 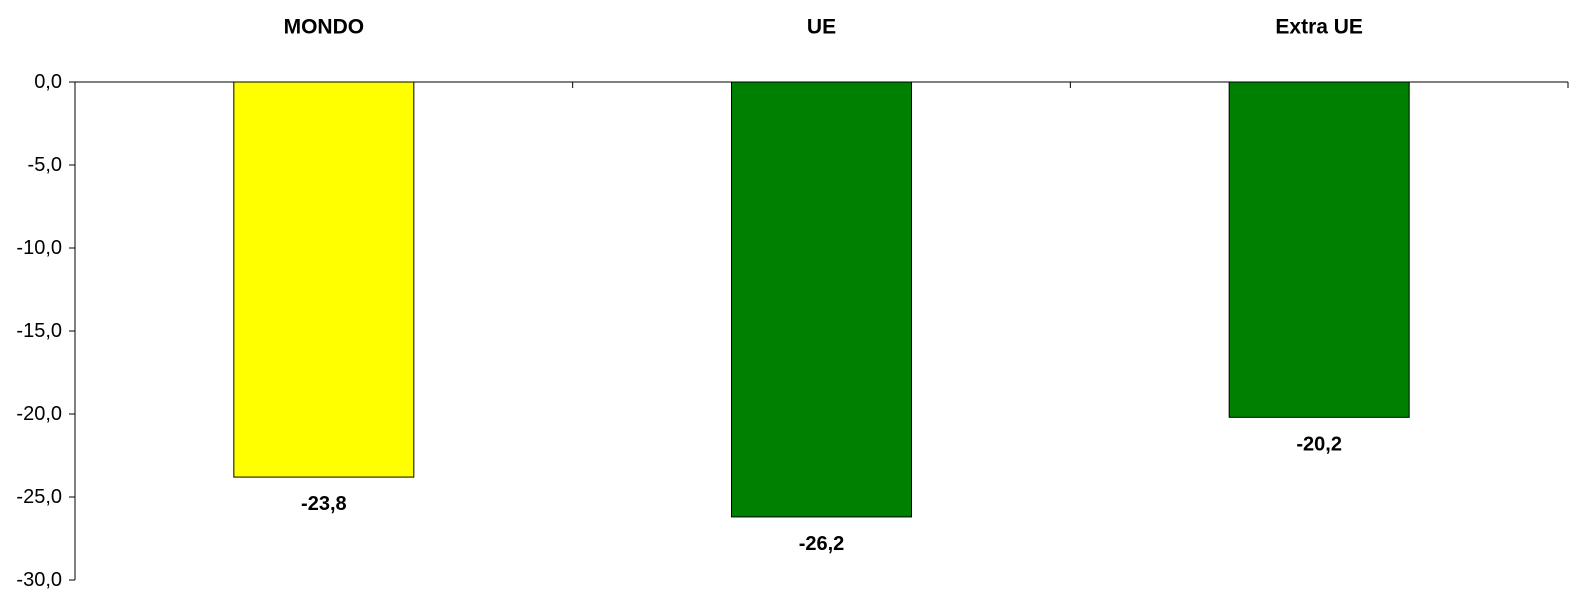 I want to click on y-tick-label: 0,0, so click(x=48, y=82).